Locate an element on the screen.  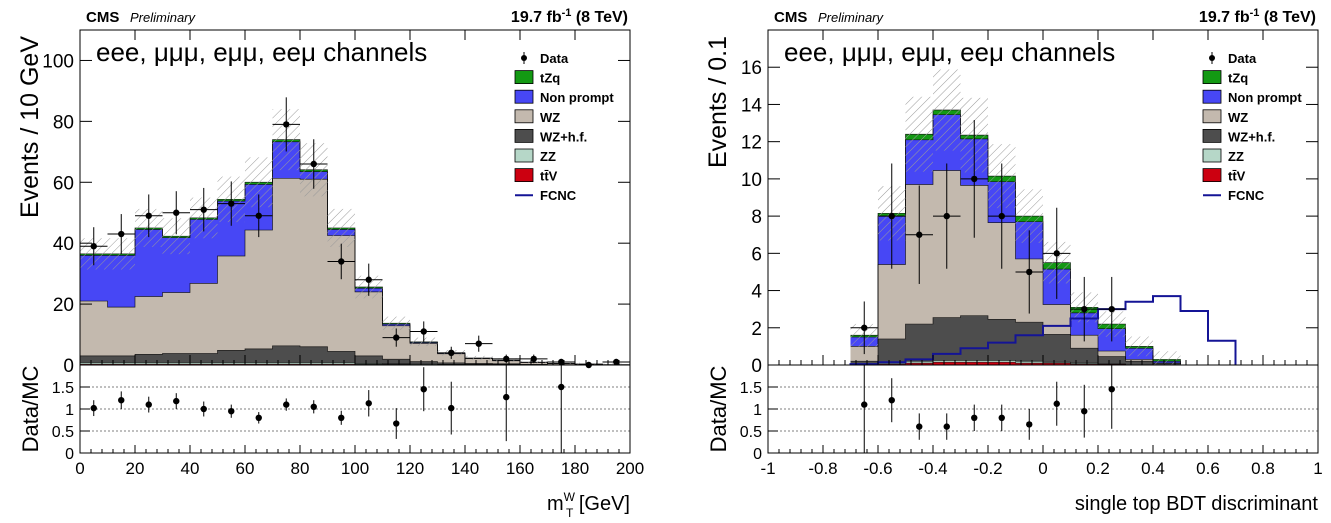
x-tick-label: 0.8 is located at coordinates (1263, 468).